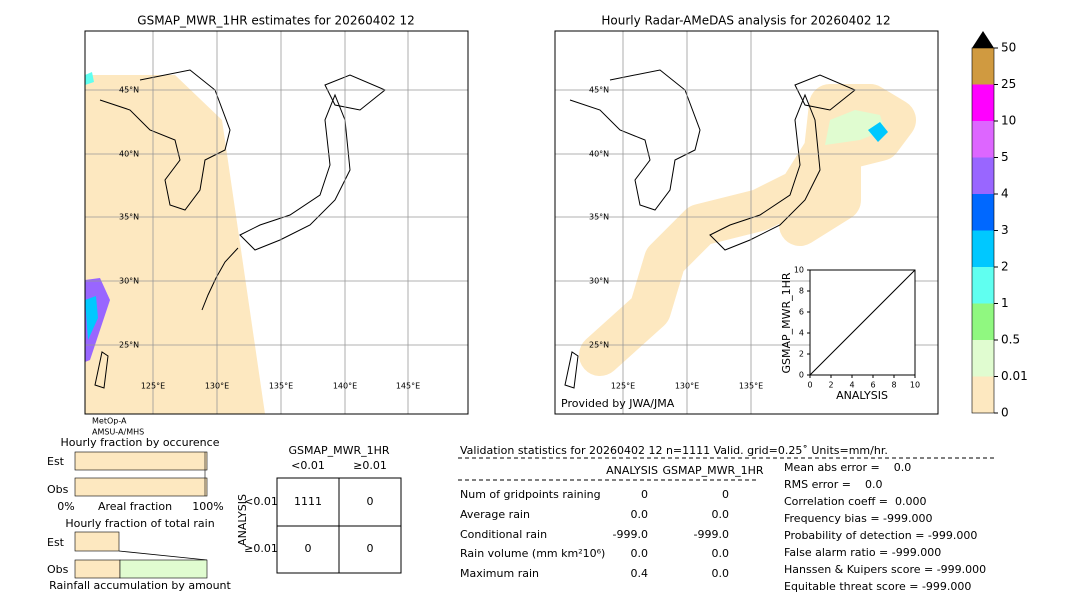  What do you see at coordinates (1005, 267) in the screenshot?
I see `colorbar-label: 2` at bounding box center [1005, 267].